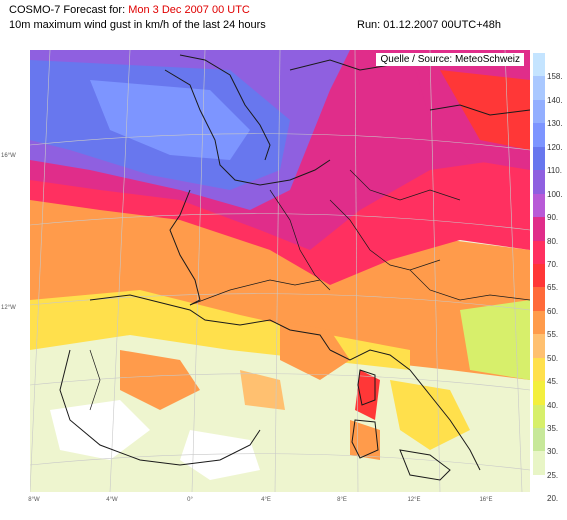 This screenshot has width=567, height=520. I want to click on legend-entry: 70., so click(550, 254).